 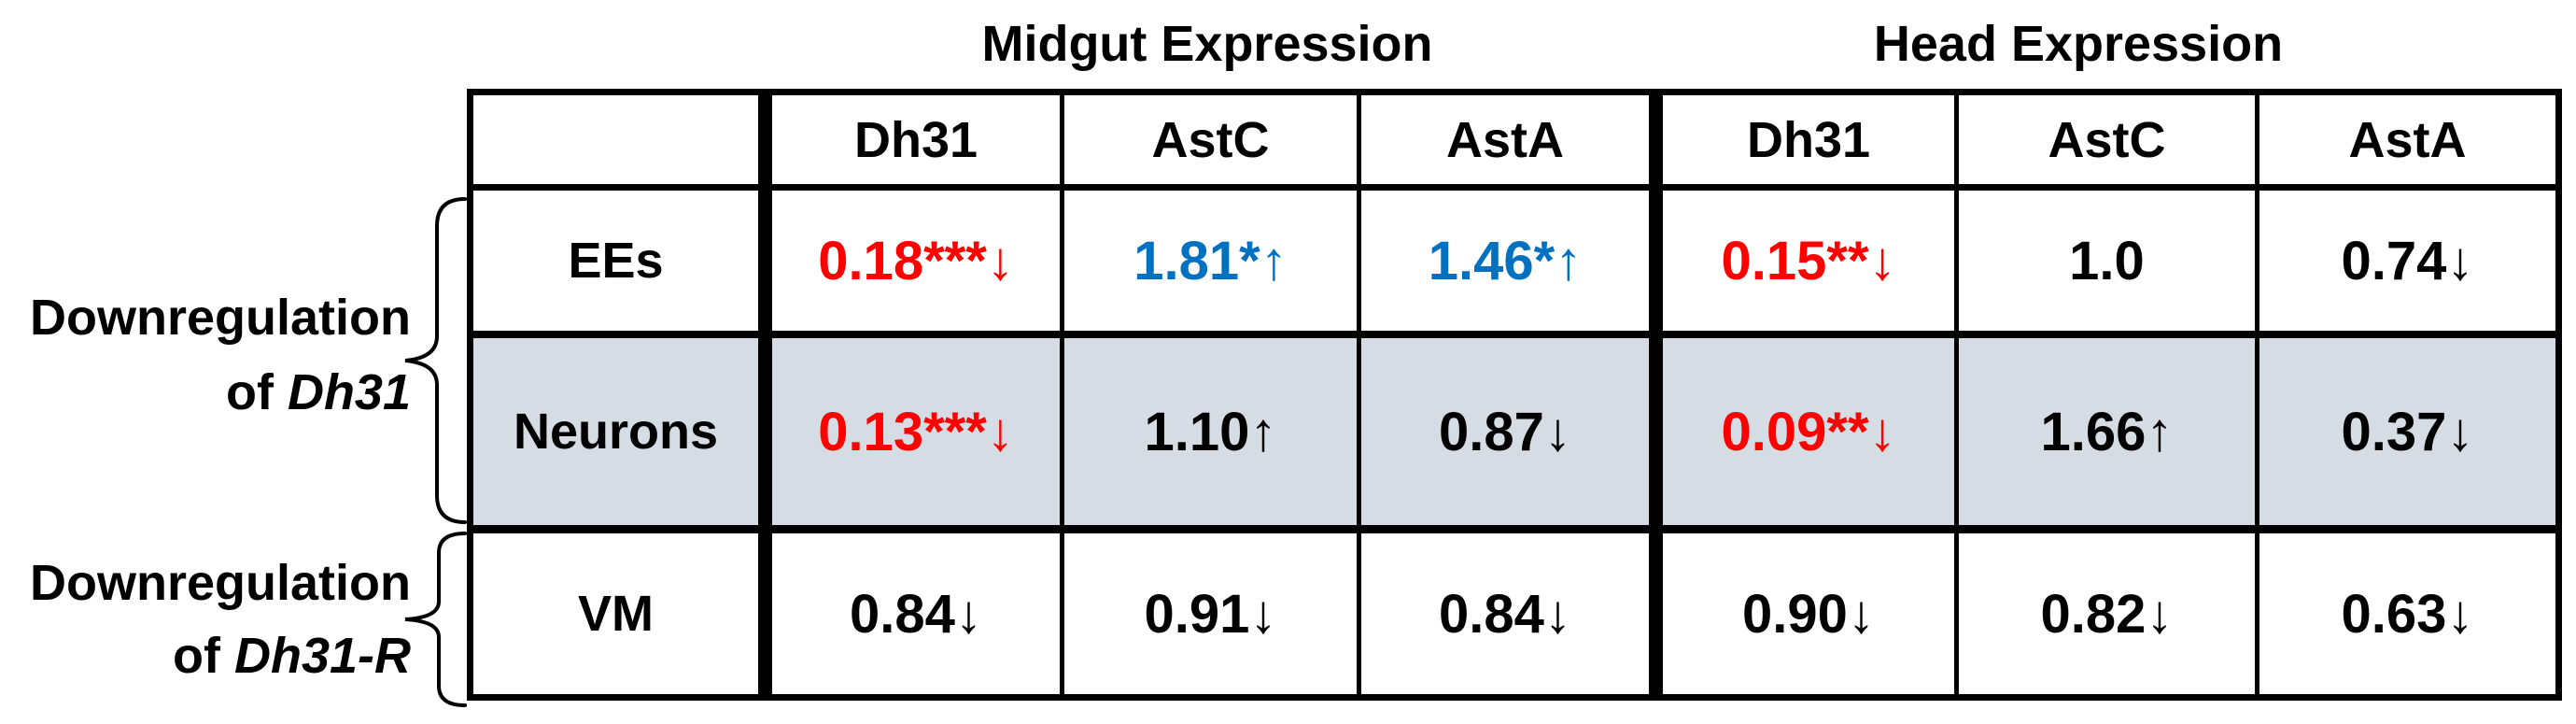 What do you see at coordinates (1207, 44) in the screenshot?
I see `midgut-expression-title: Midgut Expression` at bounding box center [1207, 44].